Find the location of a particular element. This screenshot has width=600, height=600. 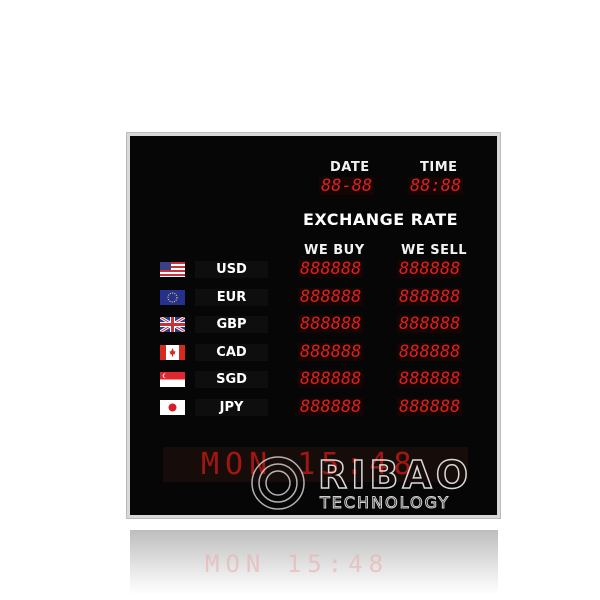

singapore-flag-icon is located at coordinates (172, 379).